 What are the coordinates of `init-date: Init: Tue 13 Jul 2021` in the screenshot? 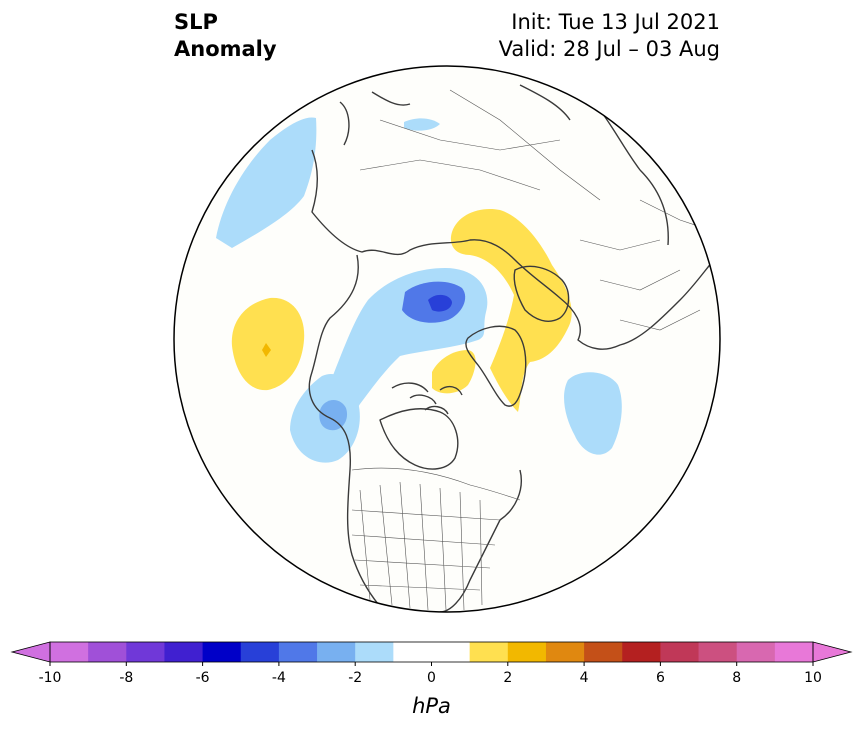 It's located at (615, 22).